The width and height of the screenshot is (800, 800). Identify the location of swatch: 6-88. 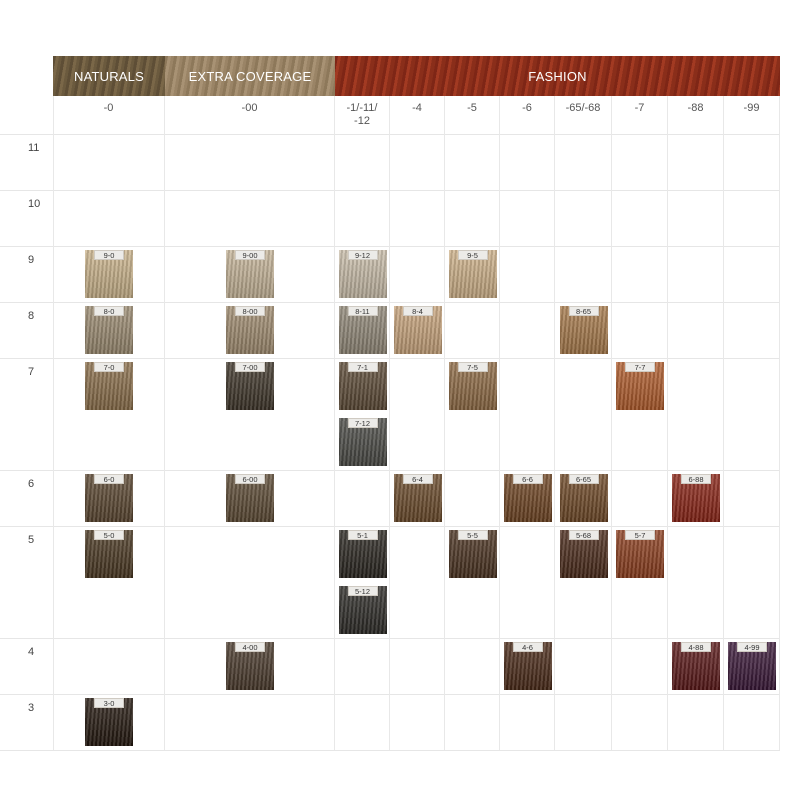
(696, 498).